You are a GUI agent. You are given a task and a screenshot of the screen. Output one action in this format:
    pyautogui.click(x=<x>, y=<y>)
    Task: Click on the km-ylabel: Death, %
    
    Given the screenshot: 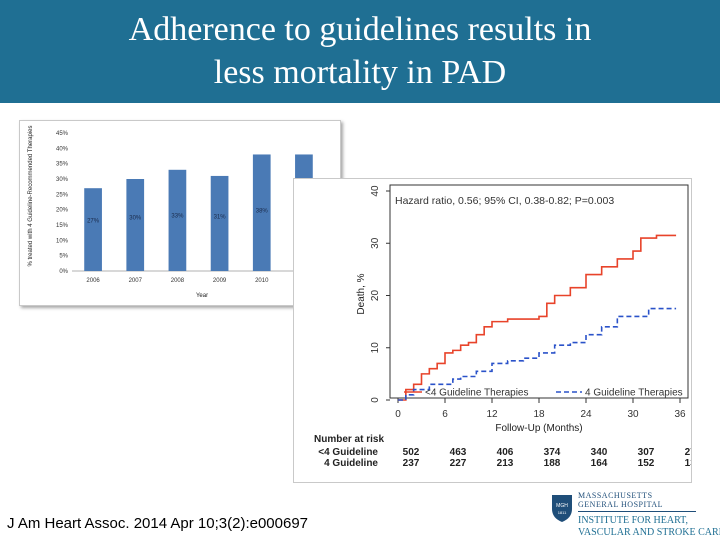 What is the action you would take?
    pyautogui.click(x=361, y=293)
    